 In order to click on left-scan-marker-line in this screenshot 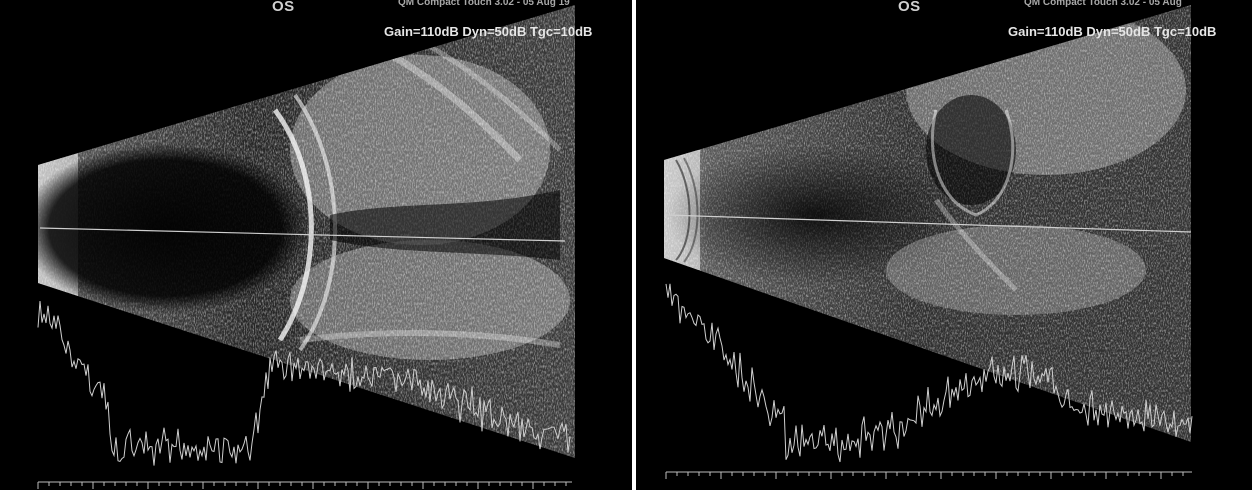, I will do `click(302, 234)`.